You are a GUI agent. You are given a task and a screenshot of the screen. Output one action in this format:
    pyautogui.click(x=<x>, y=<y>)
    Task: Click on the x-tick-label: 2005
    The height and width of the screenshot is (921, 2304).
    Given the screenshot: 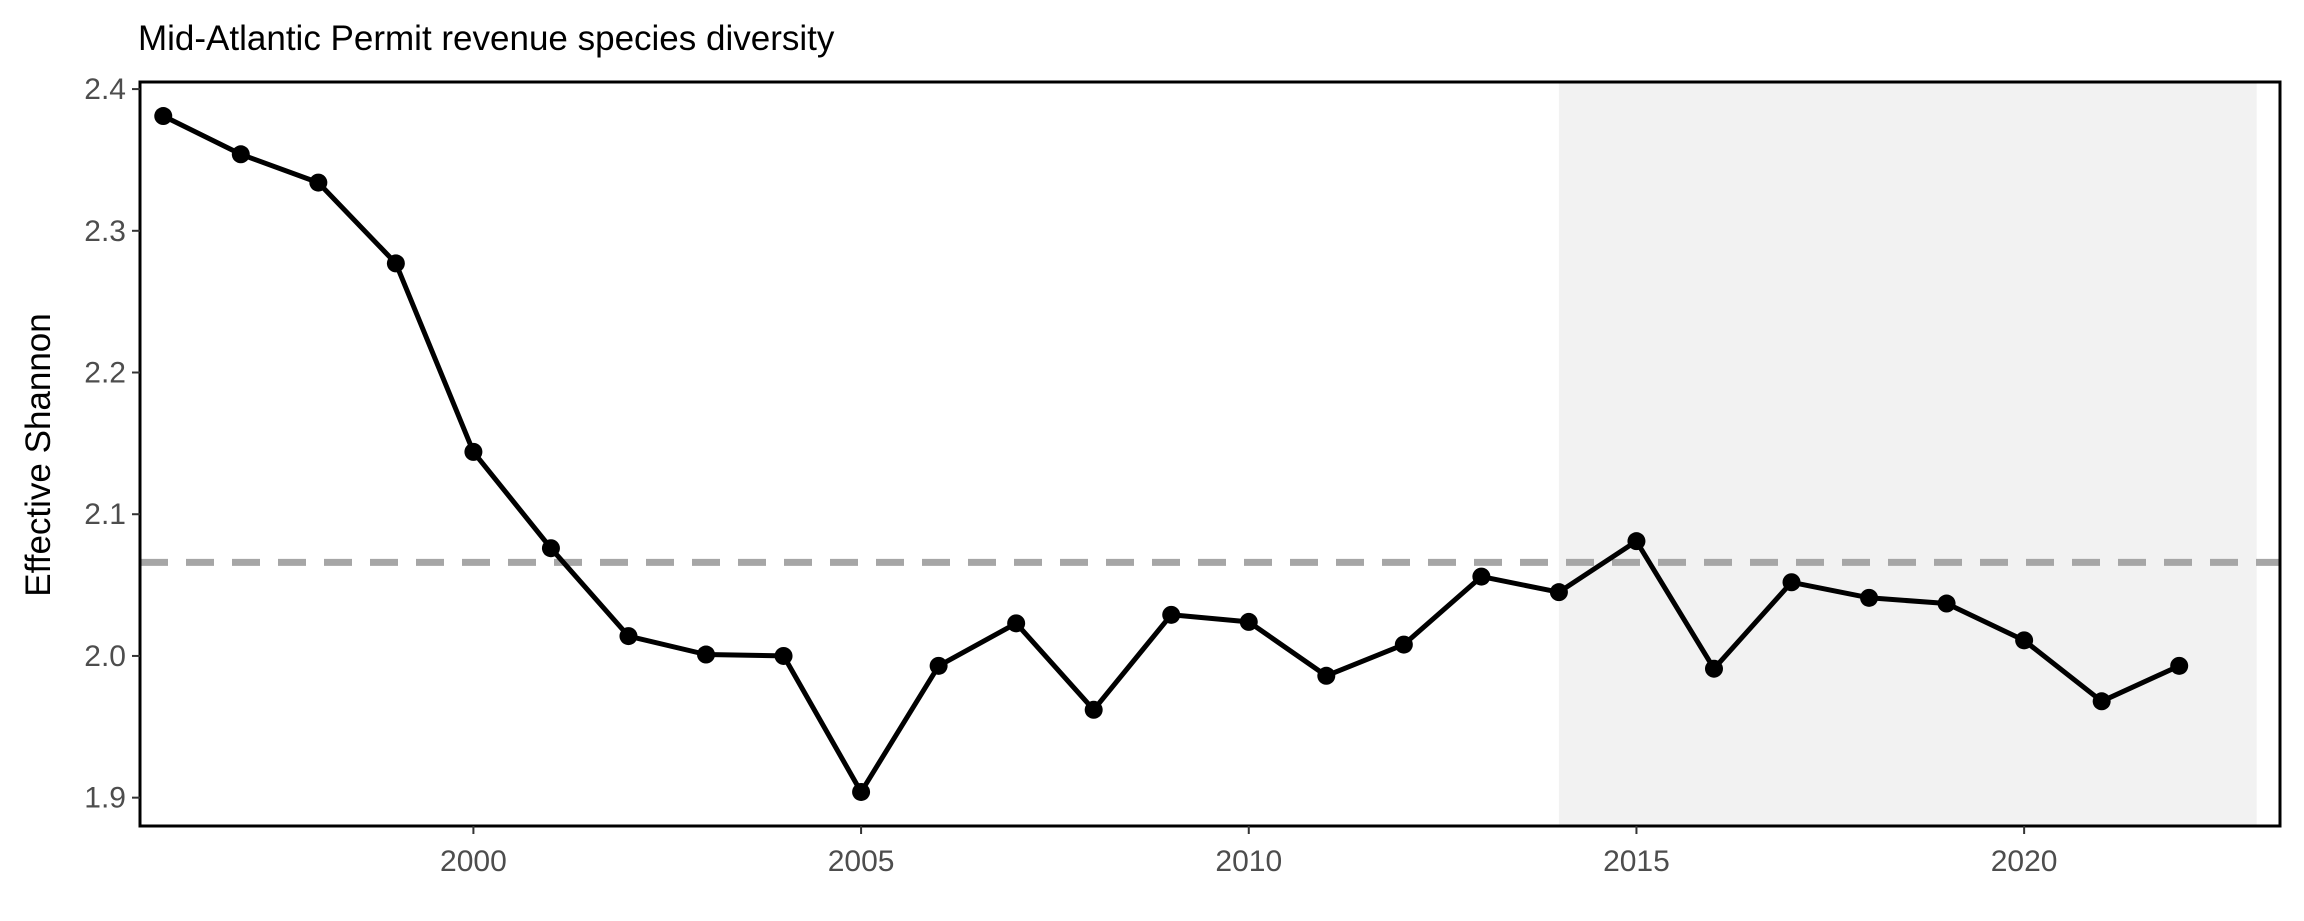 What is the action you would take?
    pyautogui.click(x=861, y=861)
    